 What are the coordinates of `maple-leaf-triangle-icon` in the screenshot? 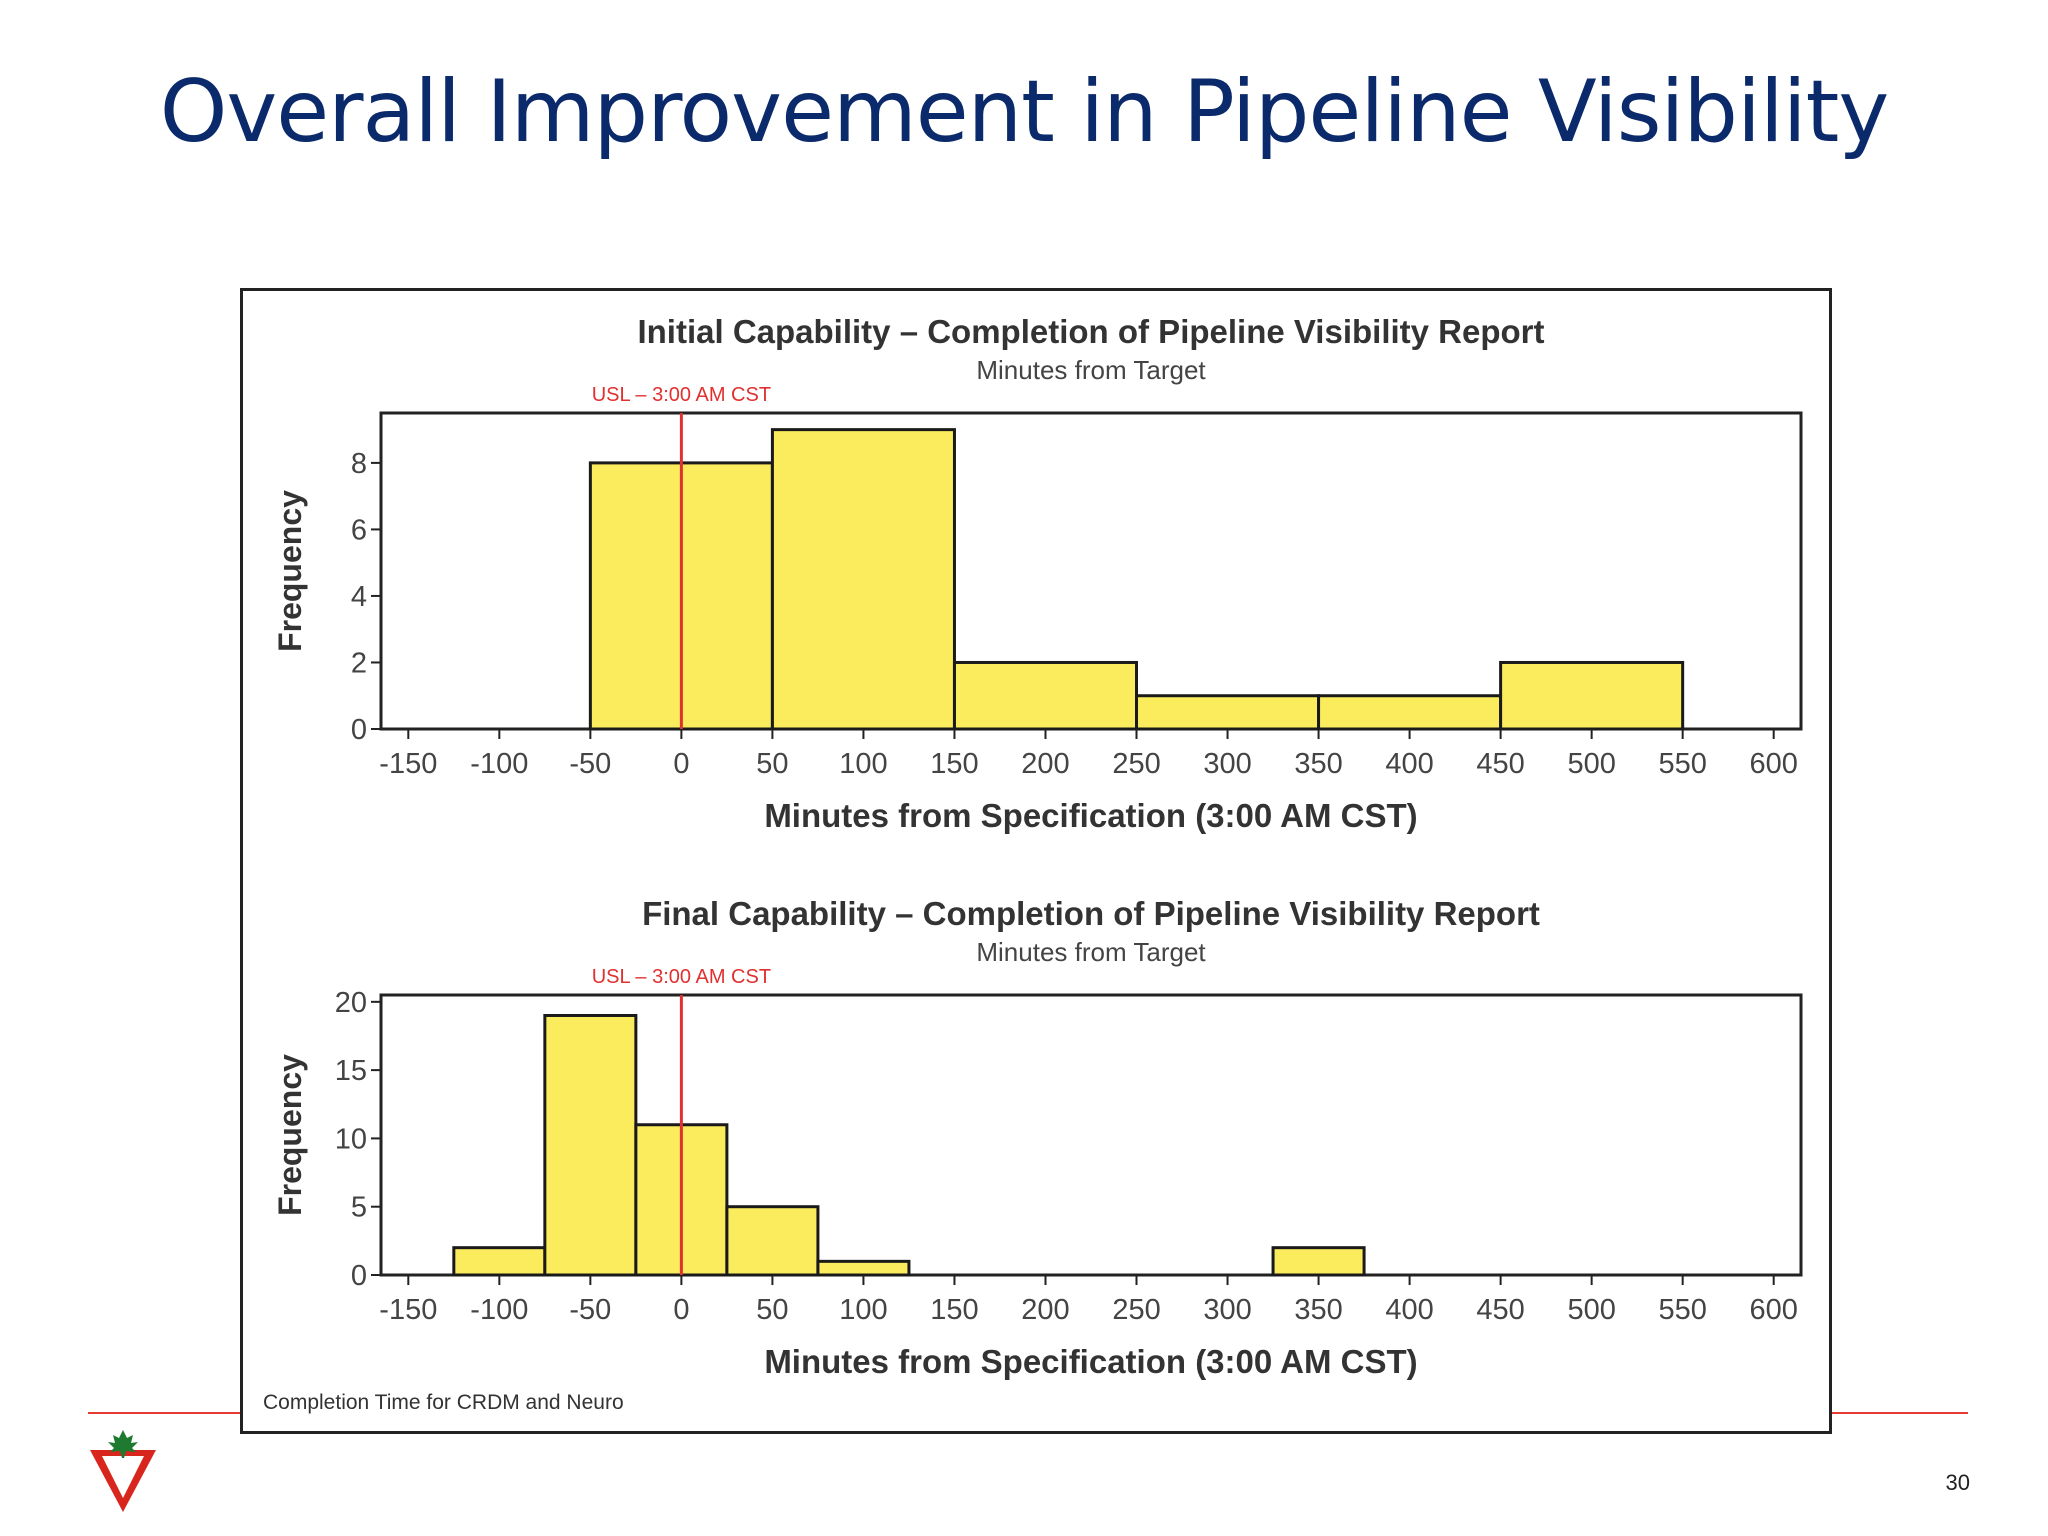 It's located at (123, 1471).